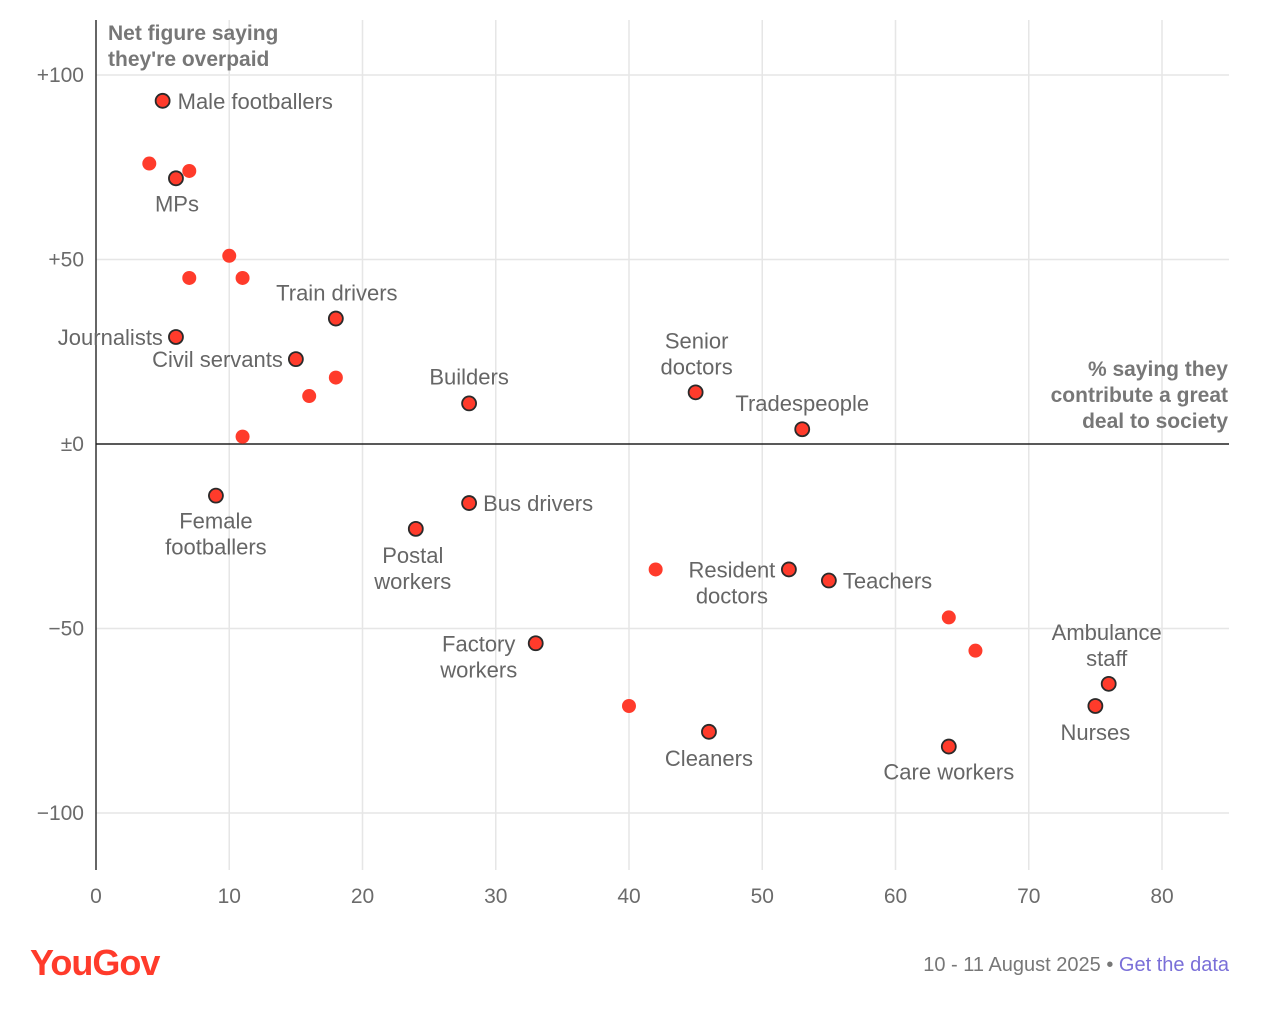 The height and width of the screenshot is (1014, 1274). I want to click on point-journalists, so click(176, 337).